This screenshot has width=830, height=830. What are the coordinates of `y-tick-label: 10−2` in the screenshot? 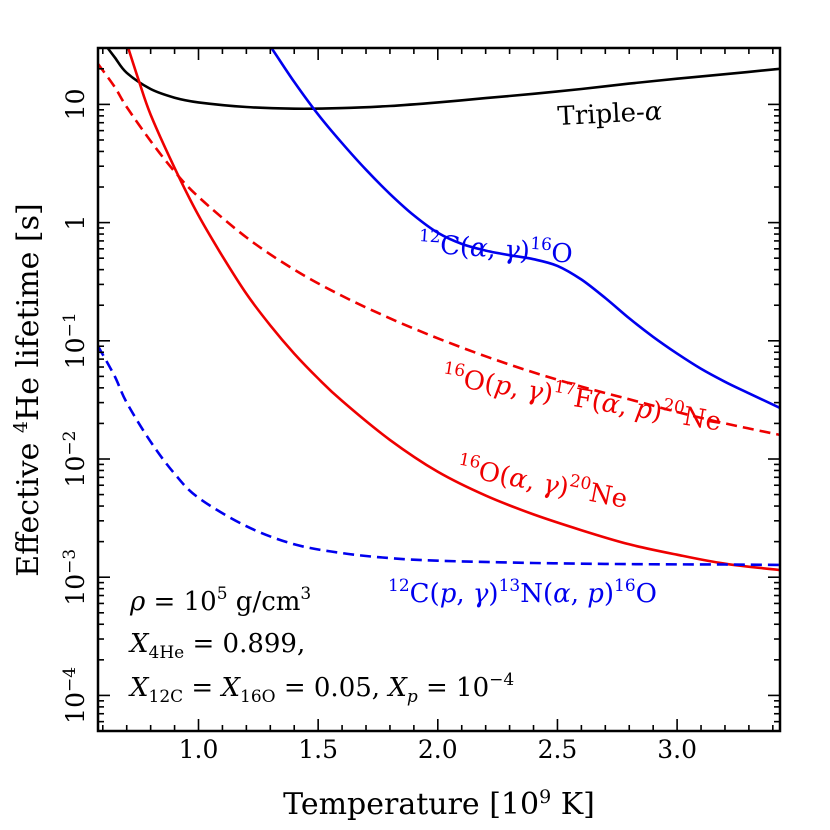 It's located at (75, 459).